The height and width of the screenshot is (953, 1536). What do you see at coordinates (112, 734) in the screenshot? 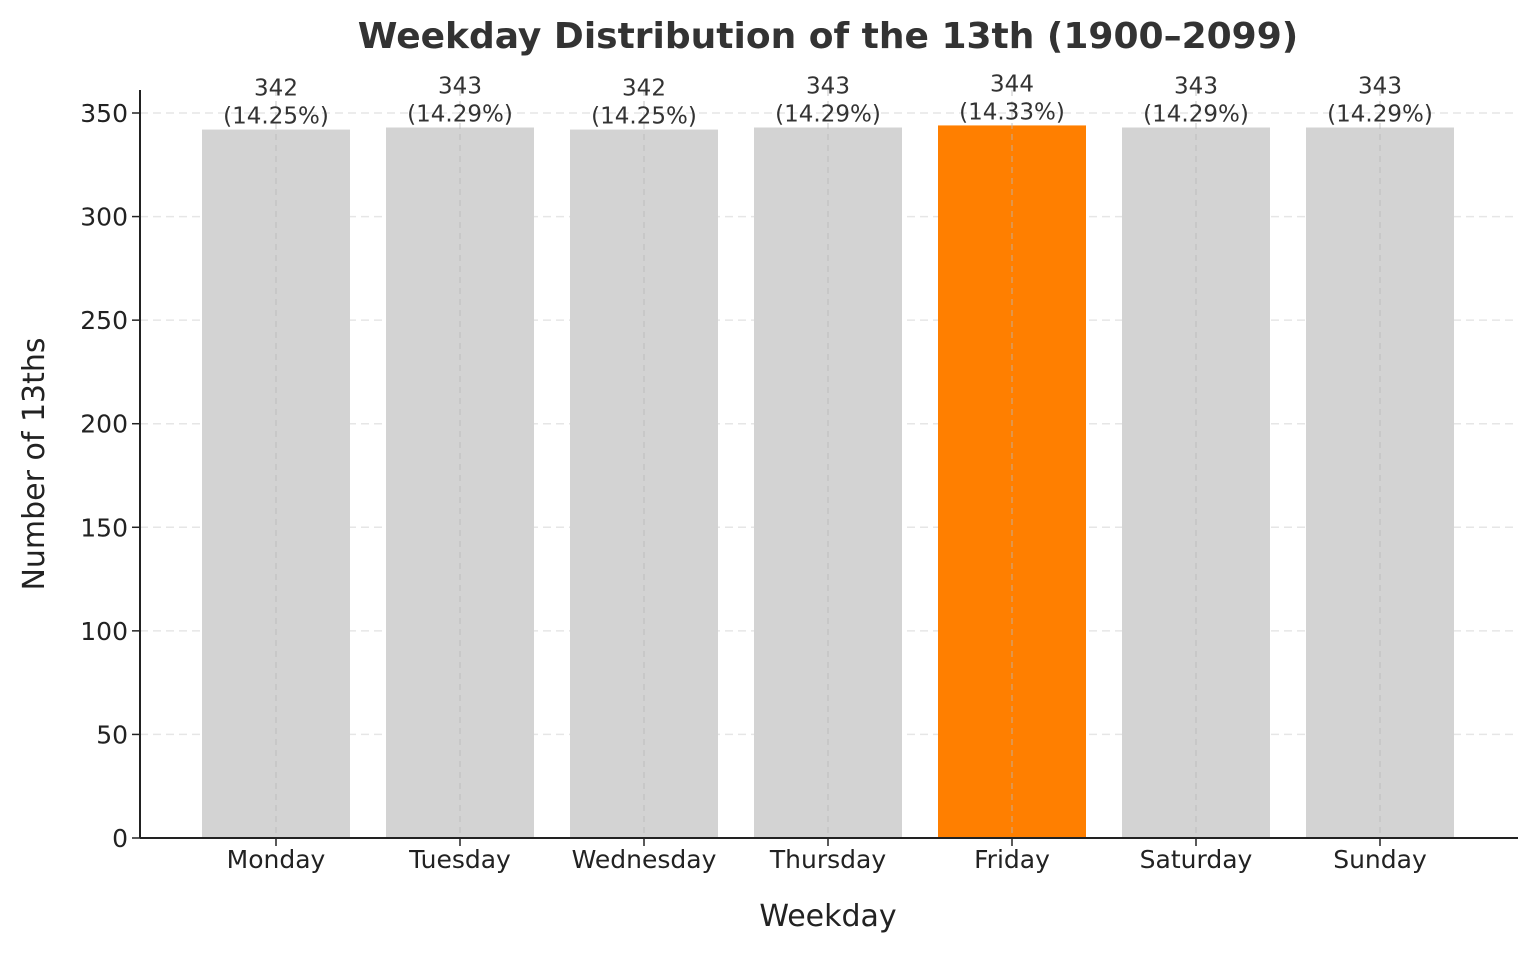
I see `y-tick-label: 50` at bounding box center [112, 734].